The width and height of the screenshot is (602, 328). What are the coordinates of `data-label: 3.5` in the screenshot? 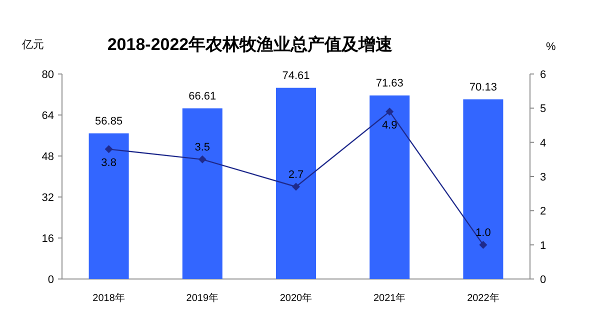 It's located at (202, 147).